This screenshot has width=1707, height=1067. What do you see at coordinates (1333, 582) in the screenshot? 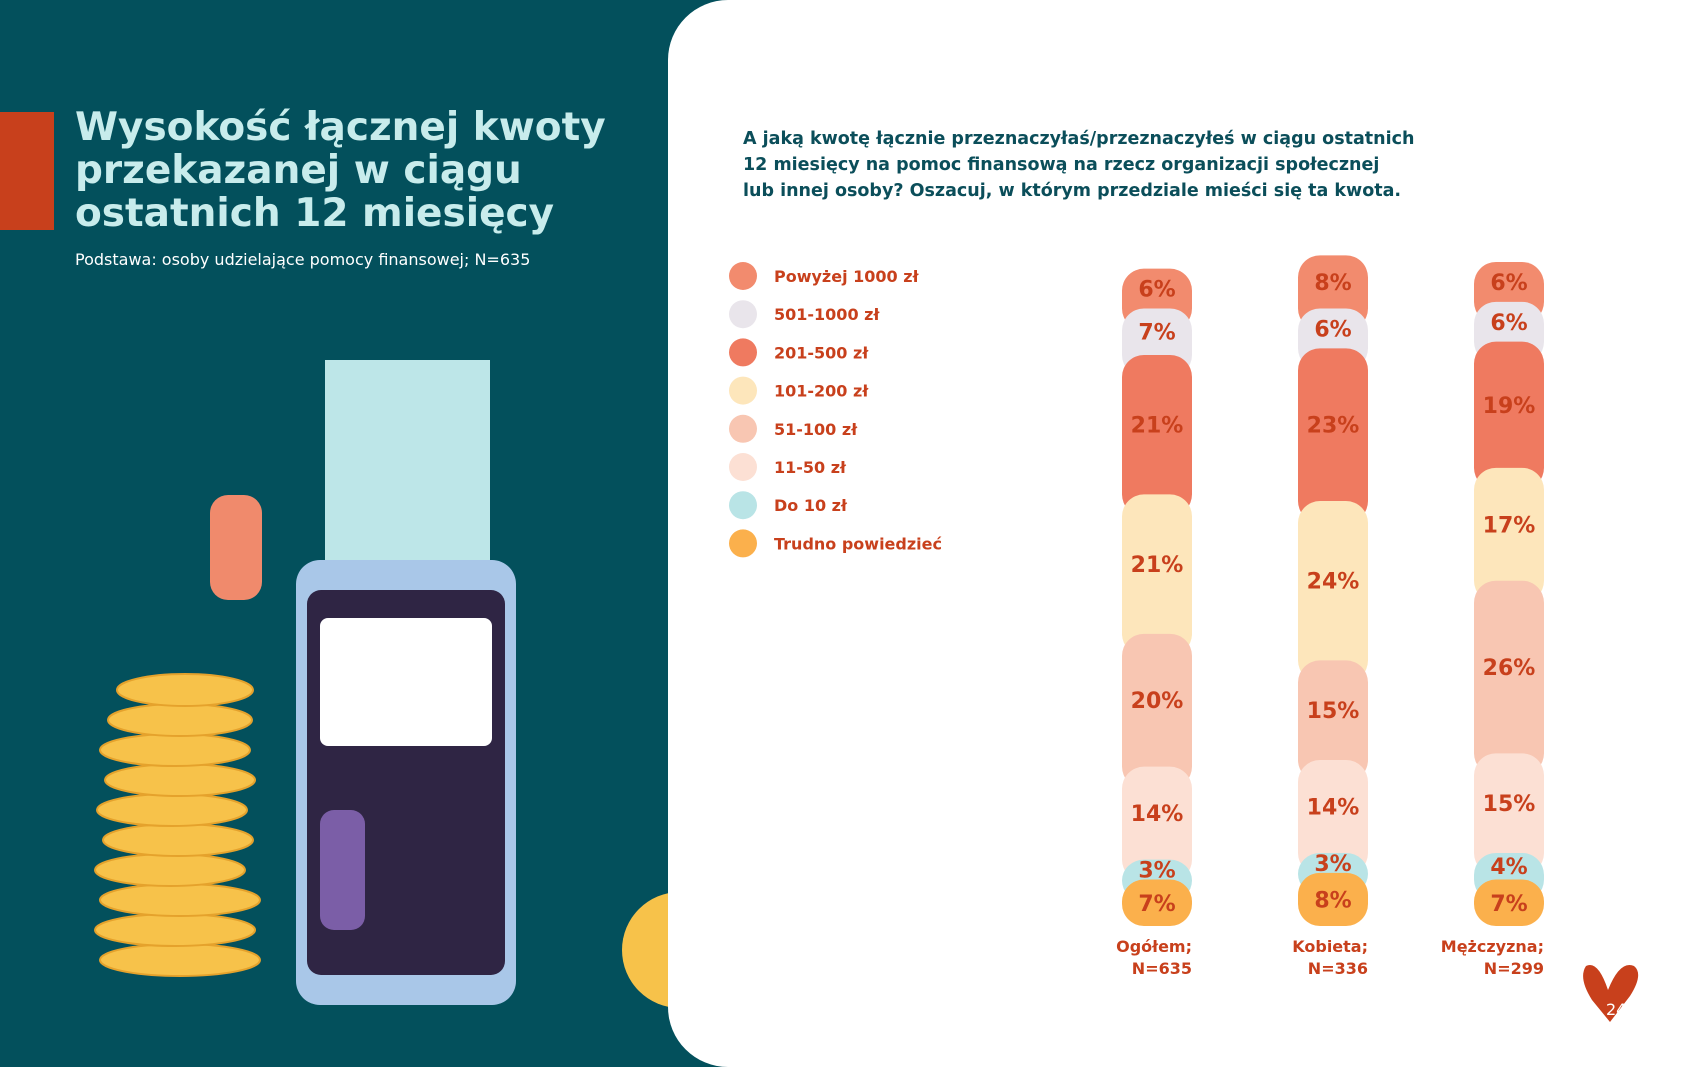
I see `value-label: 24%` at bounding box center [1333, 582].